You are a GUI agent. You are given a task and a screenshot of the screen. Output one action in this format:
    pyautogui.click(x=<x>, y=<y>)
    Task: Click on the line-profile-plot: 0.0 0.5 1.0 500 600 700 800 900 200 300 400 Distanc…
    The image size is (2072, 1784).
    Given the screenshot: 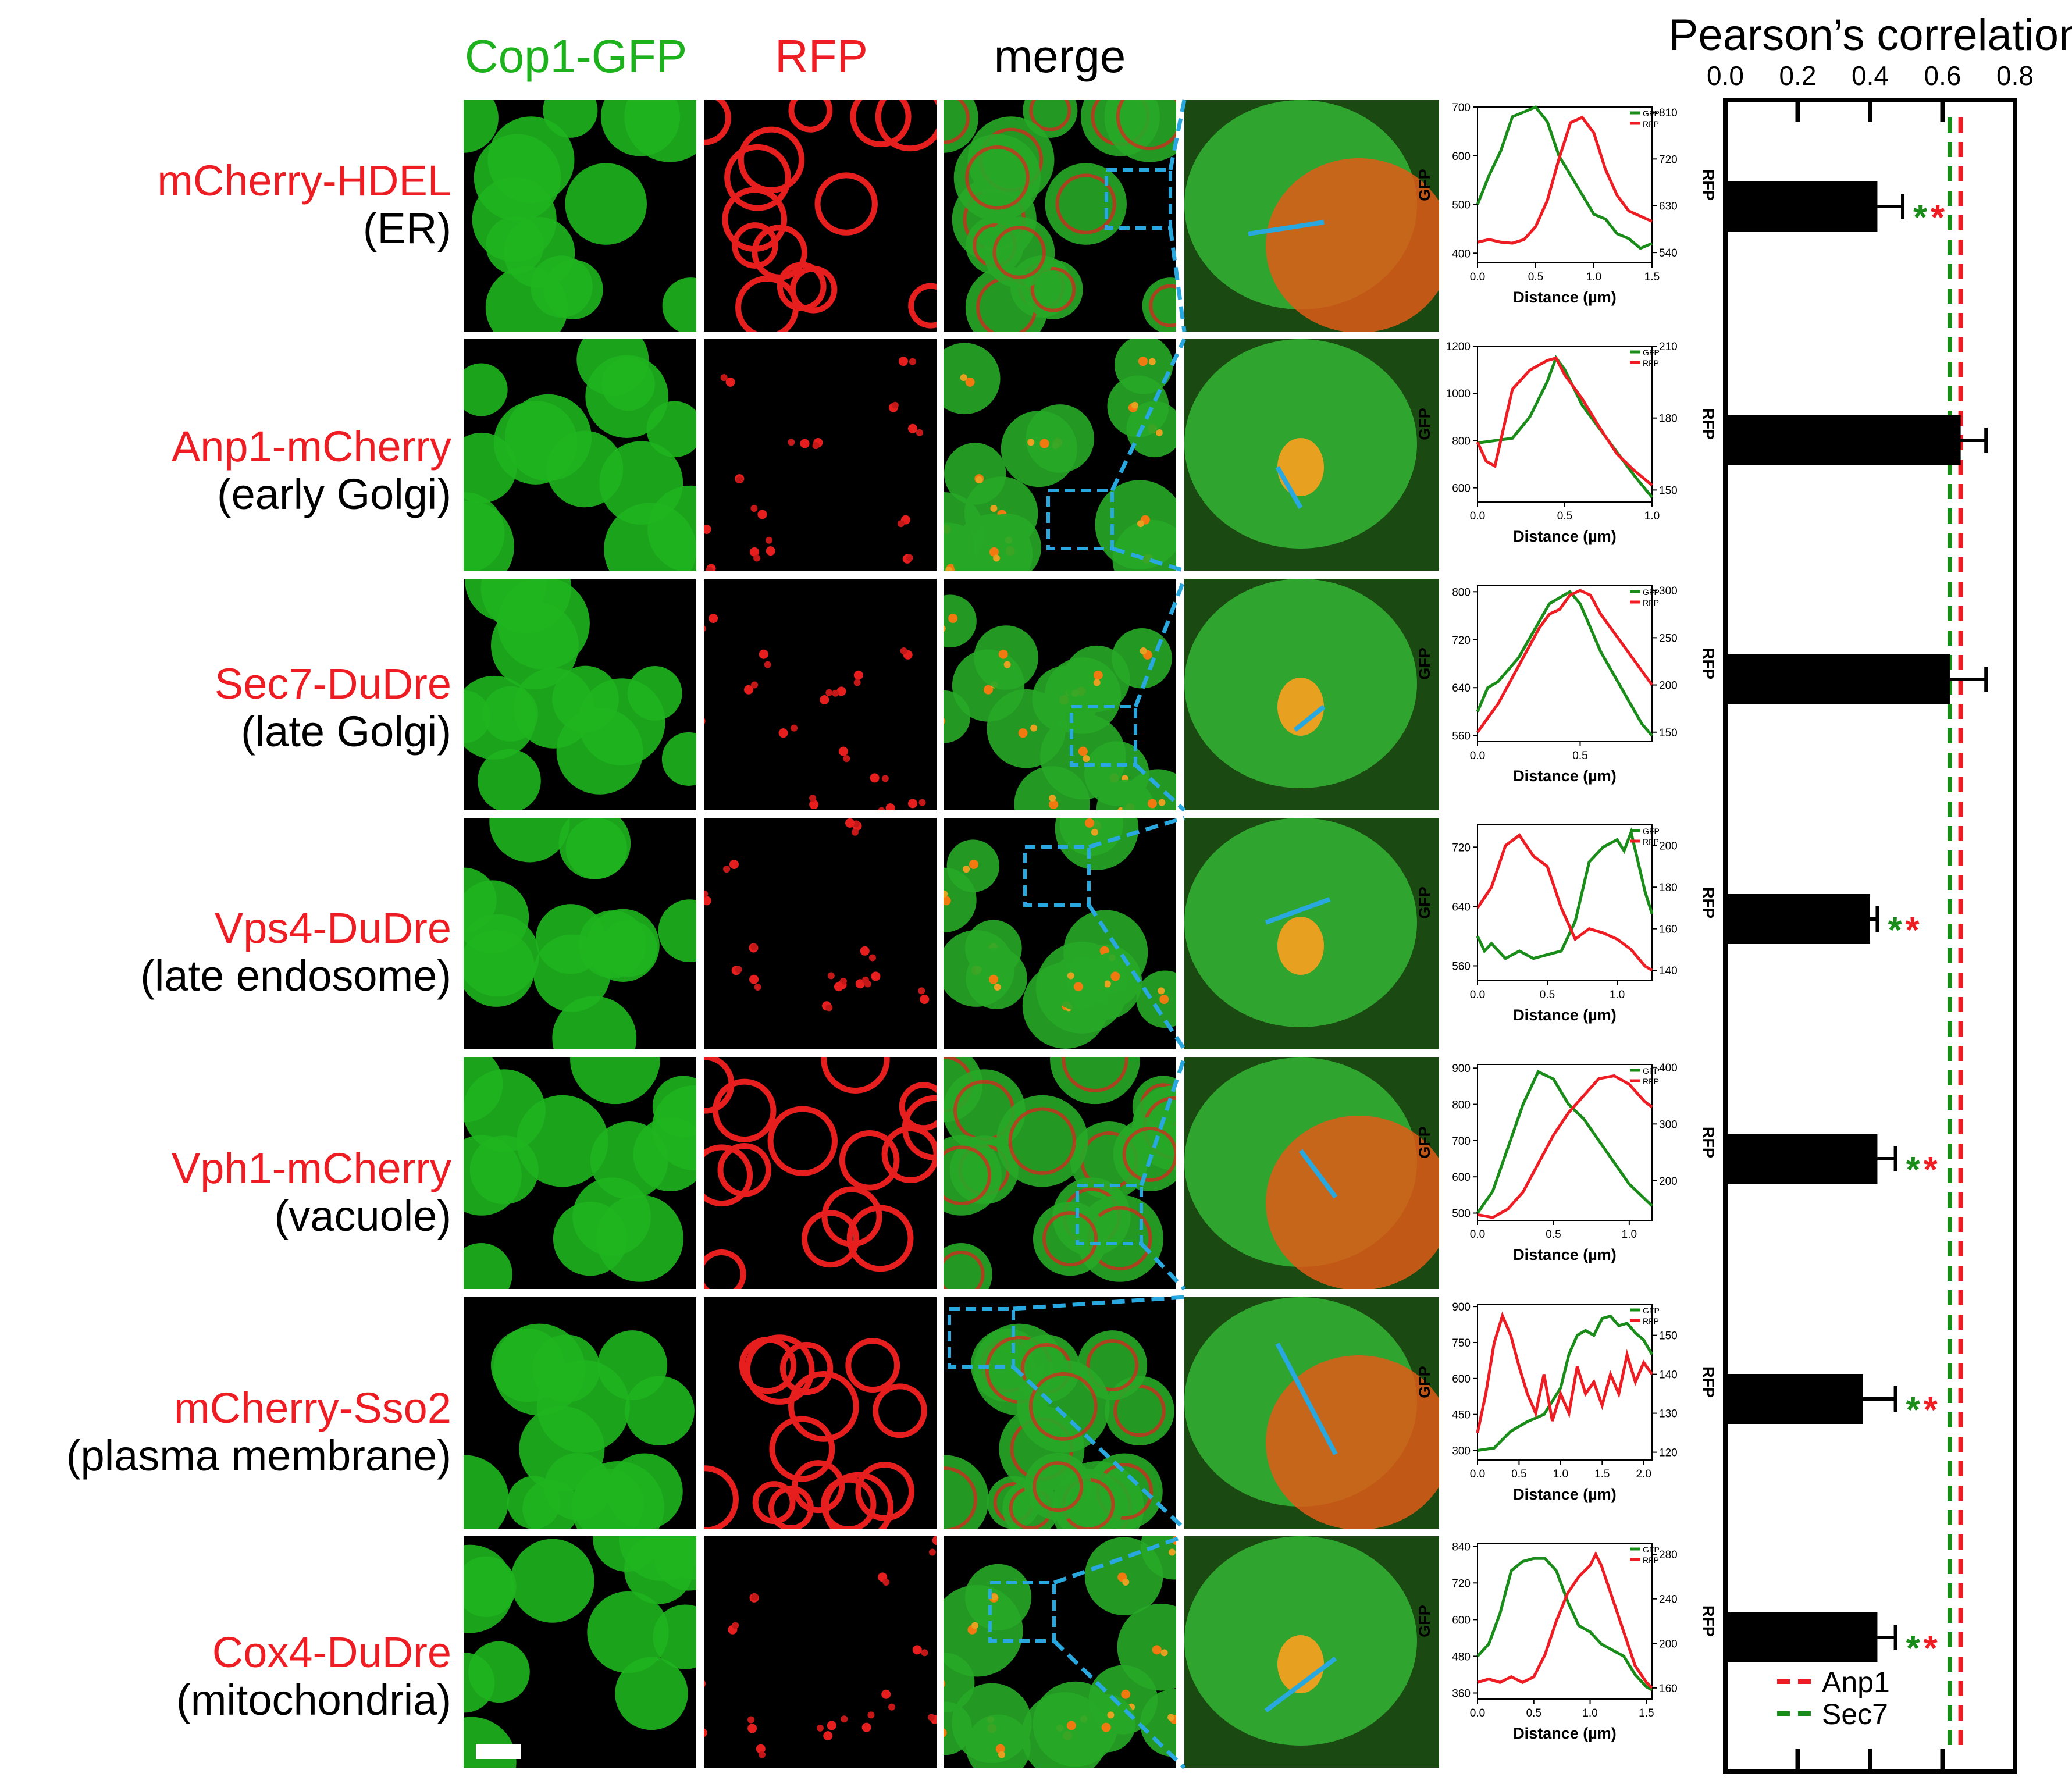 What is the action you would take?
    pyautogui.click(x=1565, y=1174)
    